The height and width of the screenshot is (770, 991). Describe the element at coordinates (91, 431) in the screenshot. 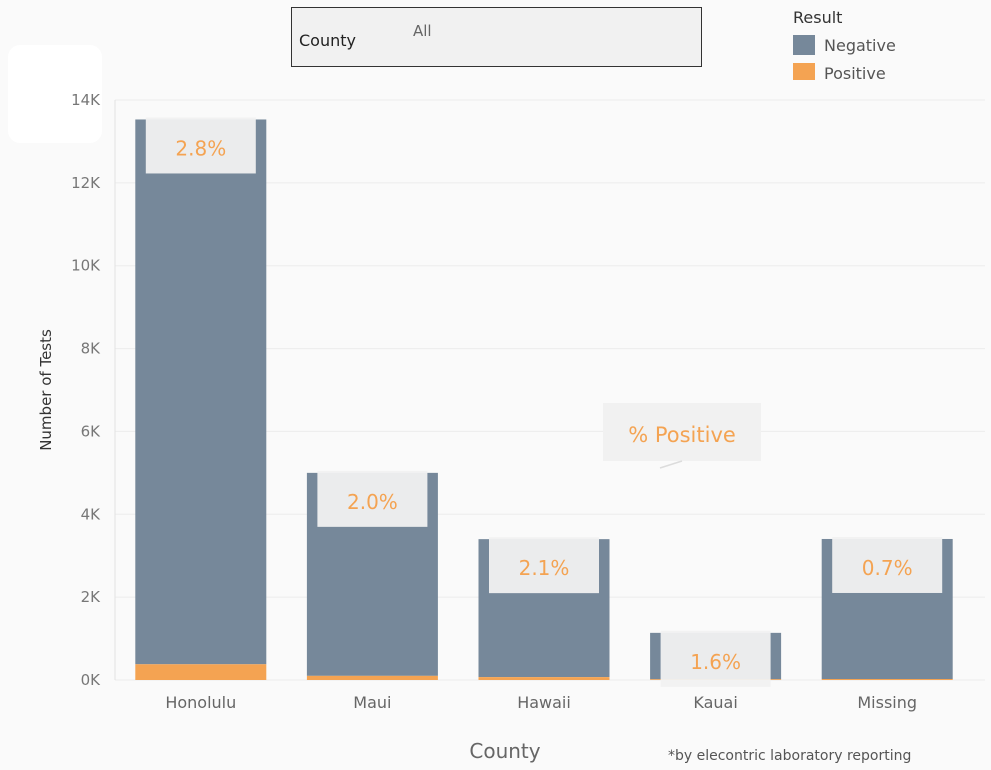

I see `y-tick-label: 6K` at that location.